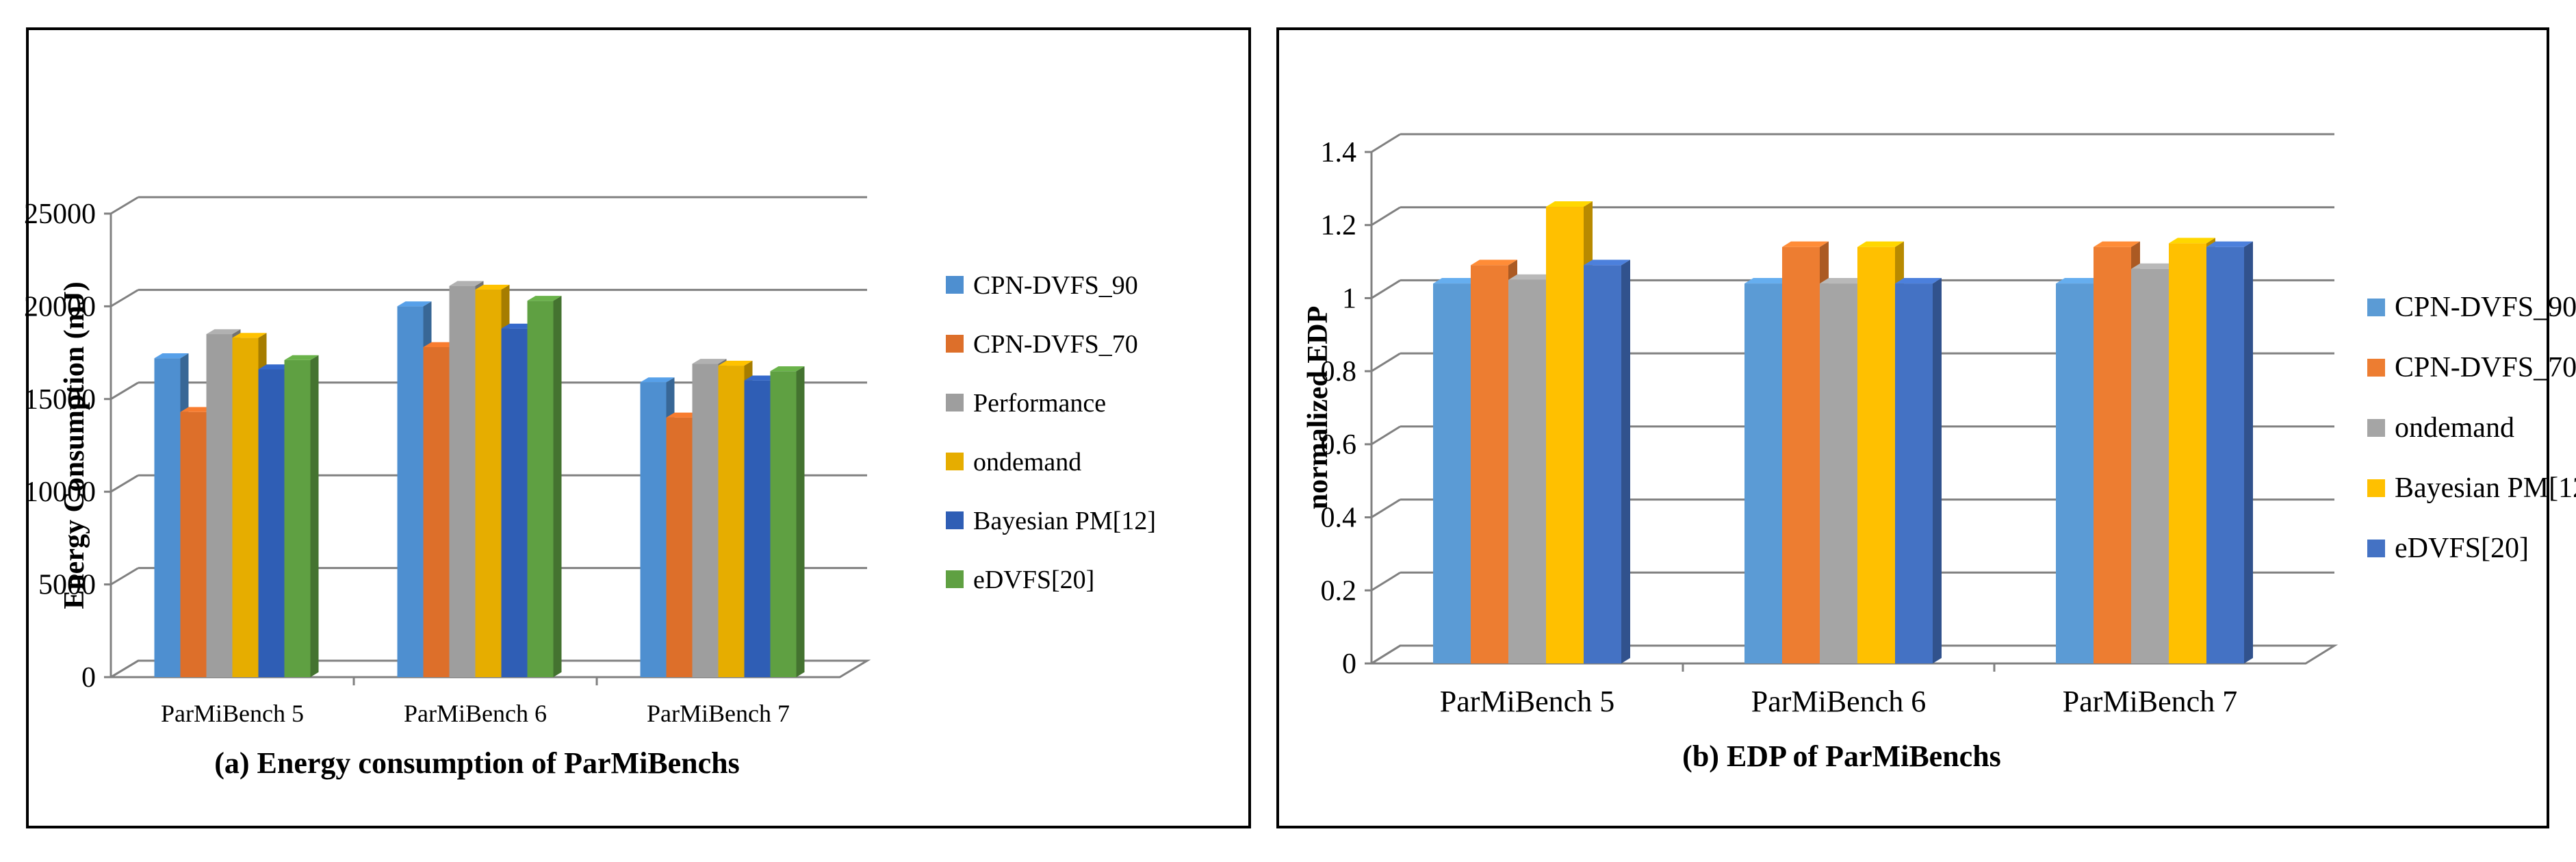 The width and height of the screenshot is (2576, 862). I want to click on chart-a-ytick-label: 25000, so click(60, 214).